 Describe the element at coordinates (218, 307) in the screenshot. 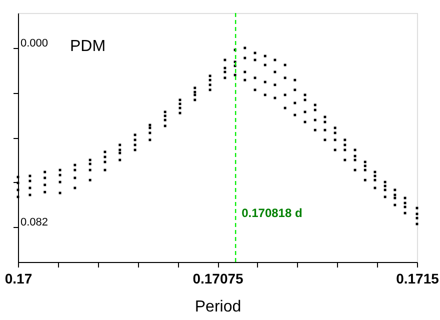

I see `x-axis-title: Period` at that location.